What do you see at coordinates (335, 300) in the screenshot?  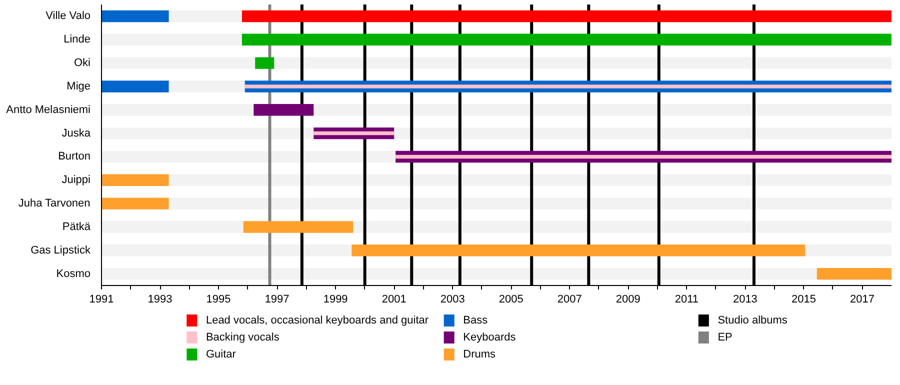 I see `x-tick-label: 1999` at bounding box center [335, 300].